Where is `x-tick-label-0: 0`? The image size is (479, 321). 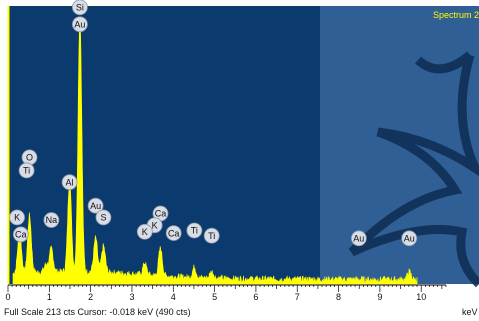 x-tick-label-0: 0 is located at coordinates (7, 297).